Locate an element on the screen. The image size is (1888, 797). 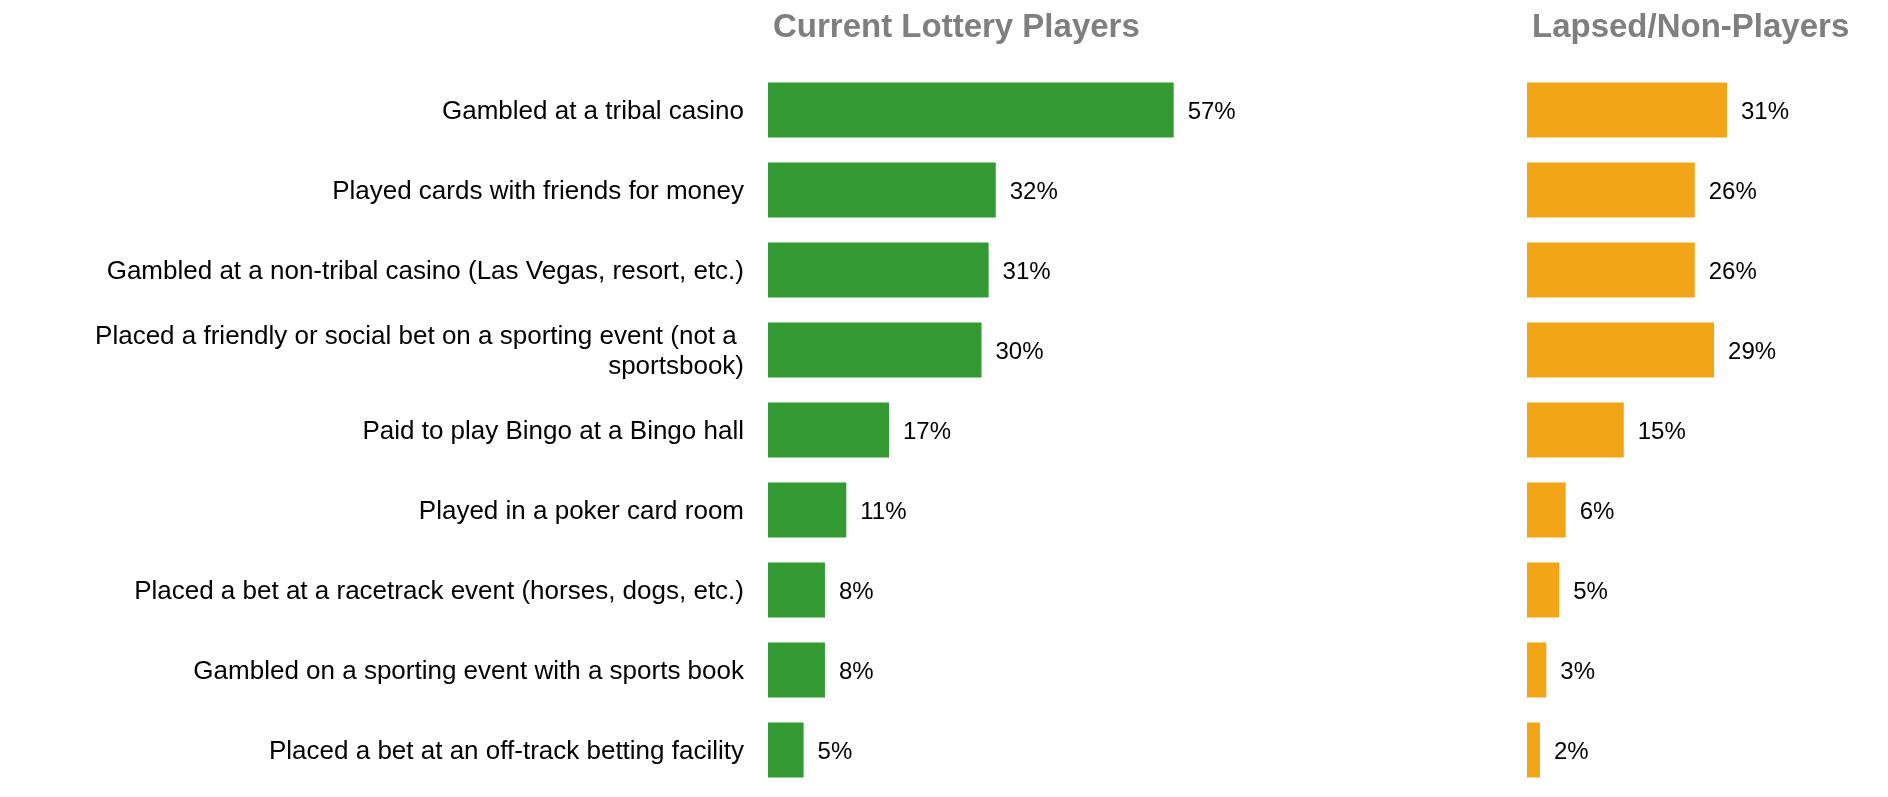
data-label: 17% is located at coordinates (927, 430).